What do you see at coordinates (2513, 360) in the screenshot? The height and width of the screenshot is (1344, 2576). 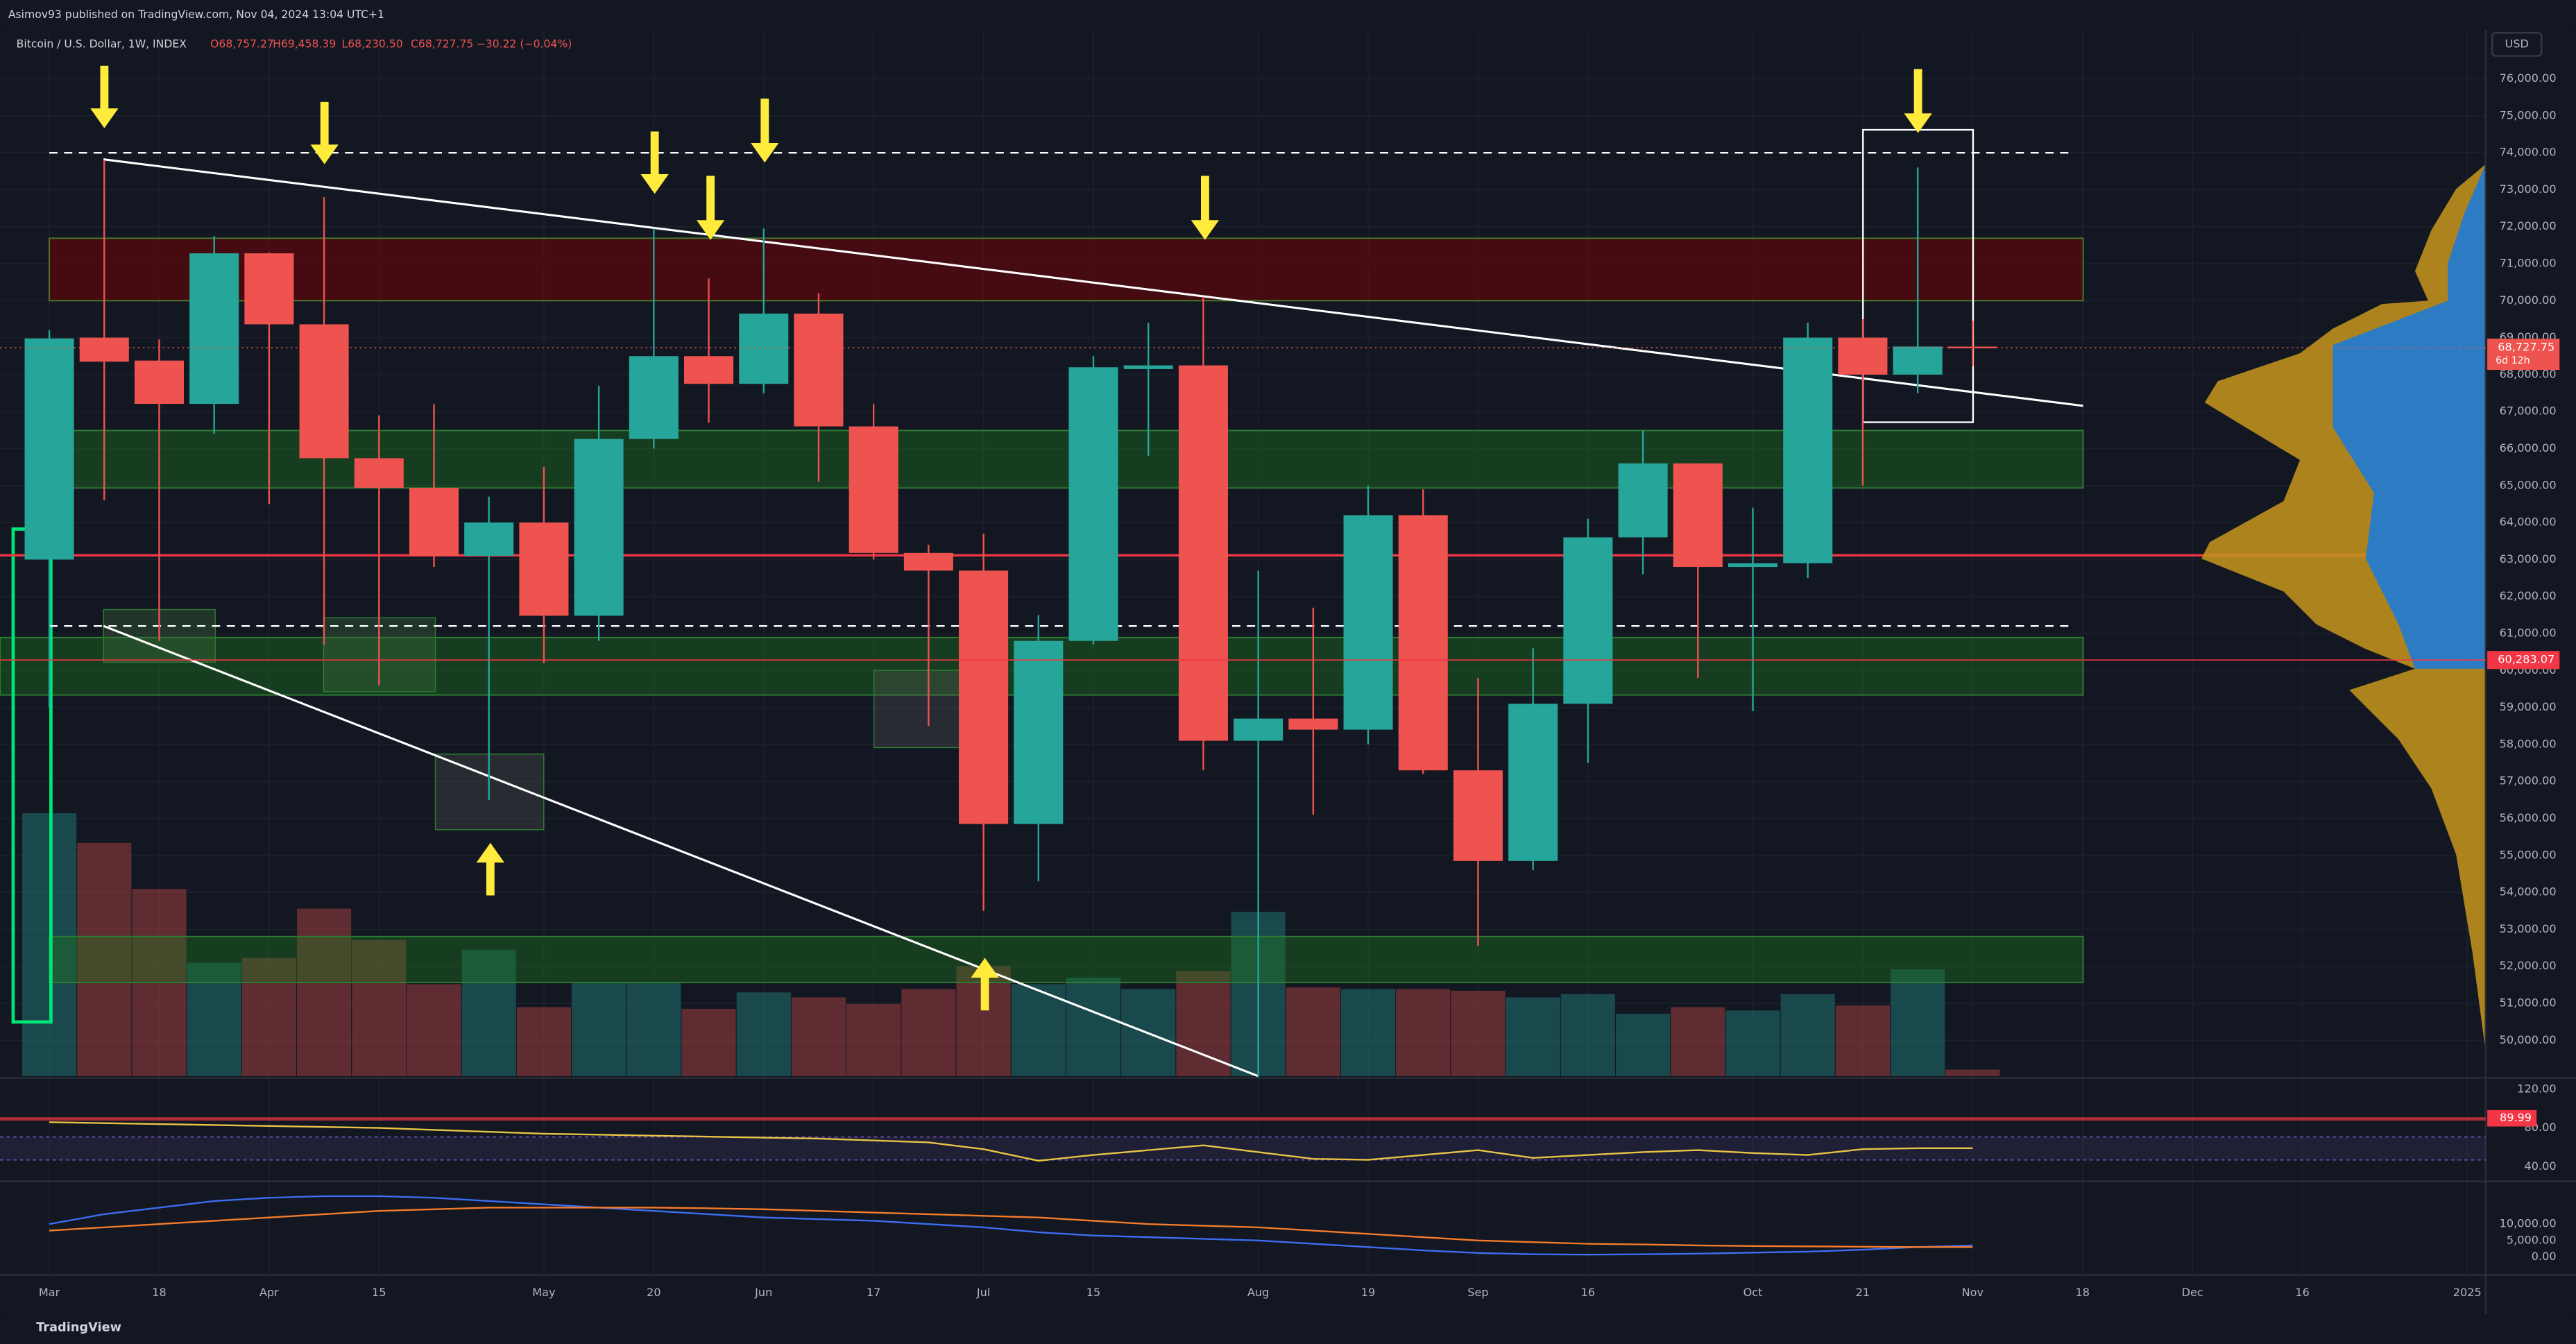 I see `countdown: 6d 12h` at bounding box center [2513, 360].